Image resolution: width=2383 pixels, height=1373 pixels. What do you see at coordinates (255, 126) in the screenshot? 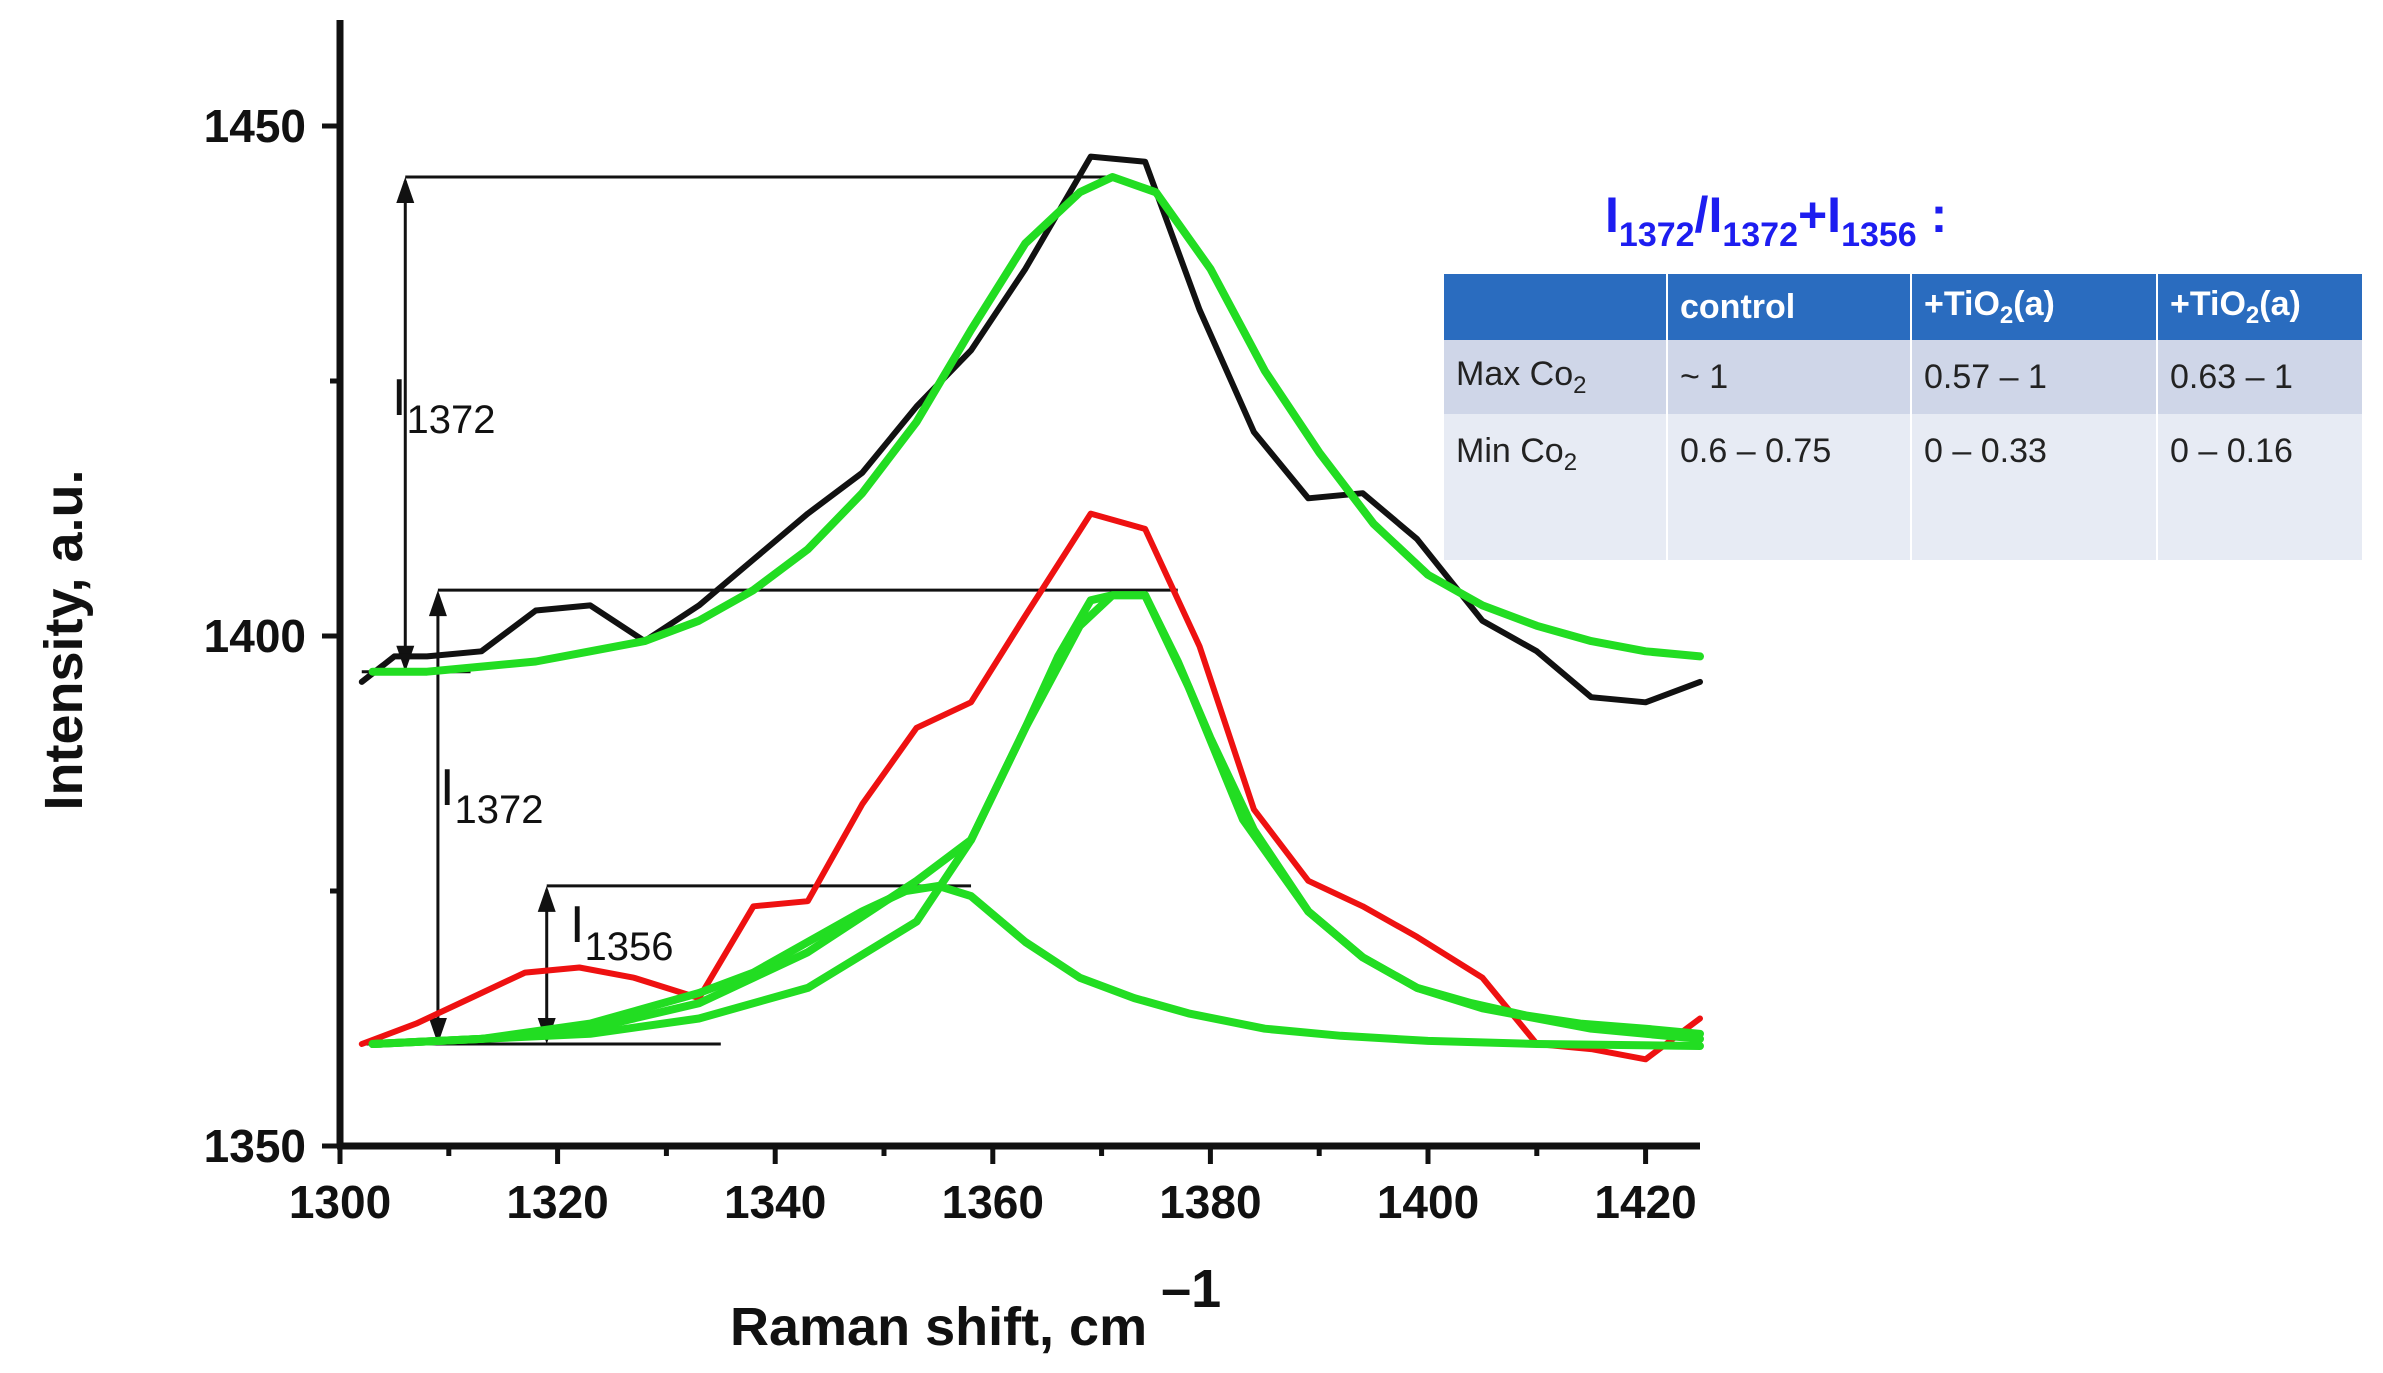
I see `y-tick-label: 1450` at bounding box center [255, 126].